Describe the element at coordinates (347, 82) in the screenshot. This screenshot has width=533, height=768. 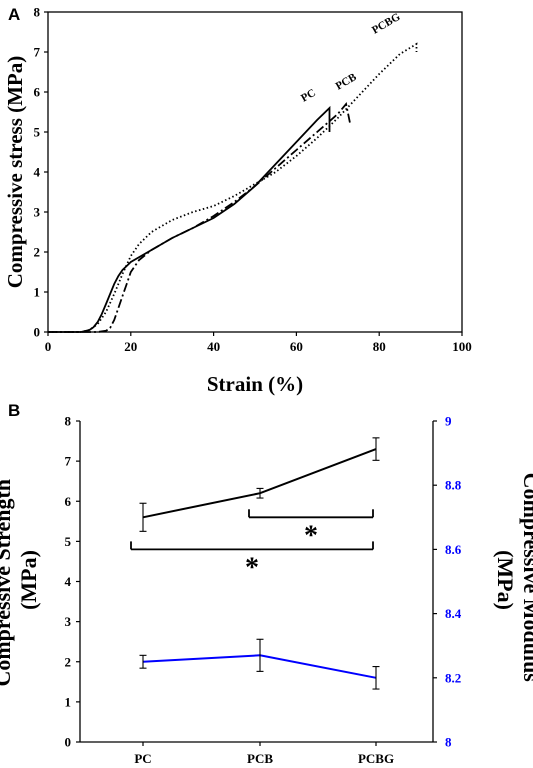
I see `chart-a-series-label-pcb: PCB` at that location.